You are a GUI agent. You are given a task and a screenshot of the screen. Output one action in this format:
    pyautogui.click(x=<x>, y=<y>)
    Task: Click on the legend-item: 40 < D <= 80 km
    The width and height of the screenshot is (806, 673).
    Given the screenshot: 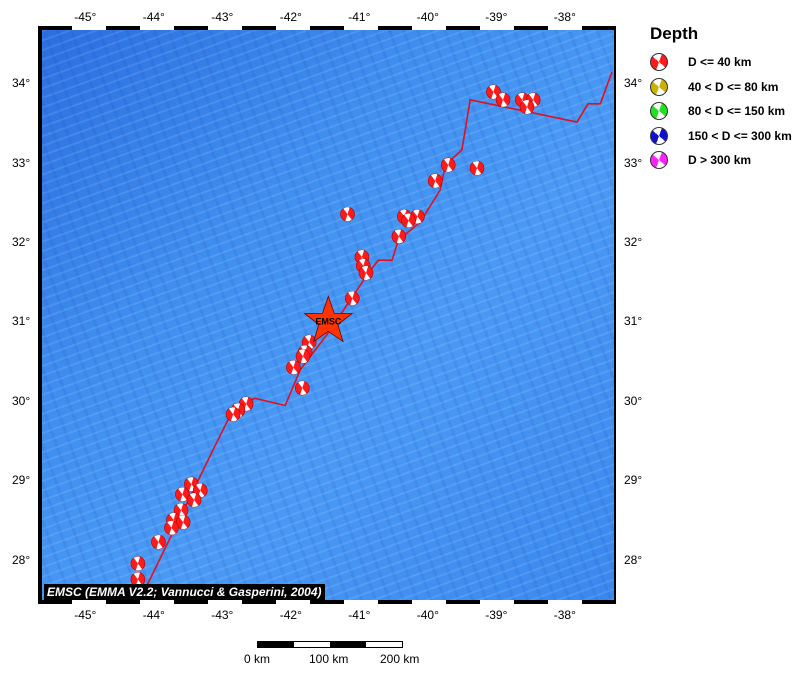 What is the action you would take?
    pyautogui.click(x=720, y=87)
    